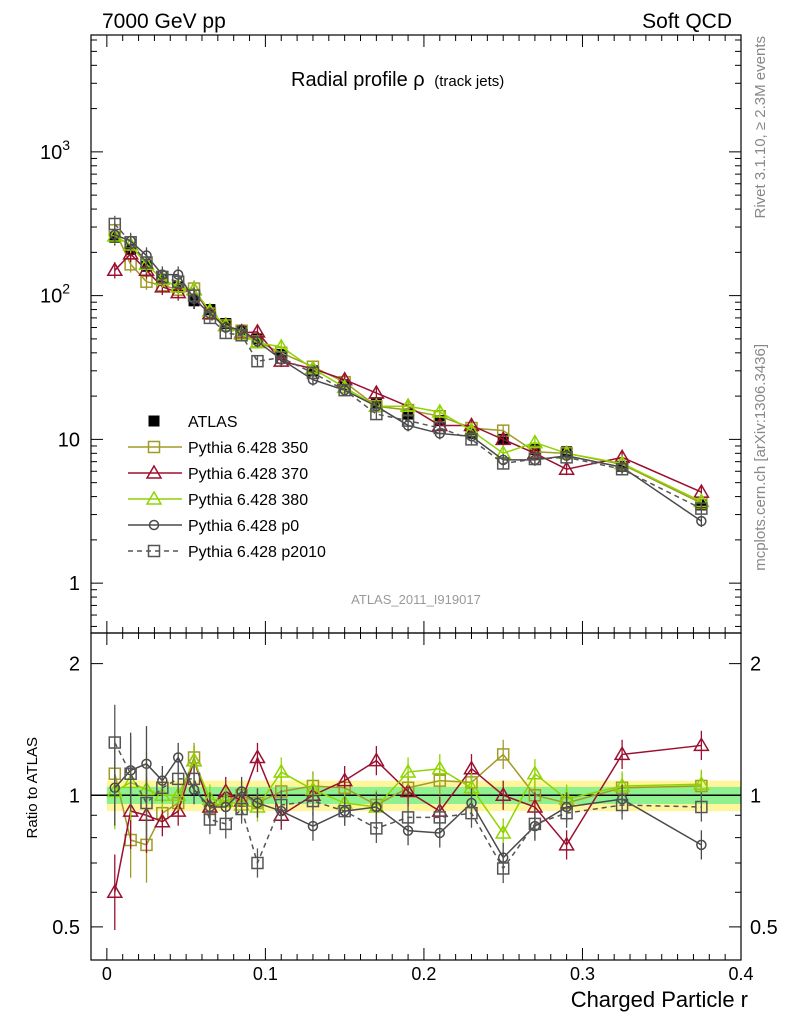 This screenshot has height=1024, width=786. Describe the element at coordinates (764, 928) in the screenshot. I see `ratio-y-tick-label-right: 0.5` at that location.